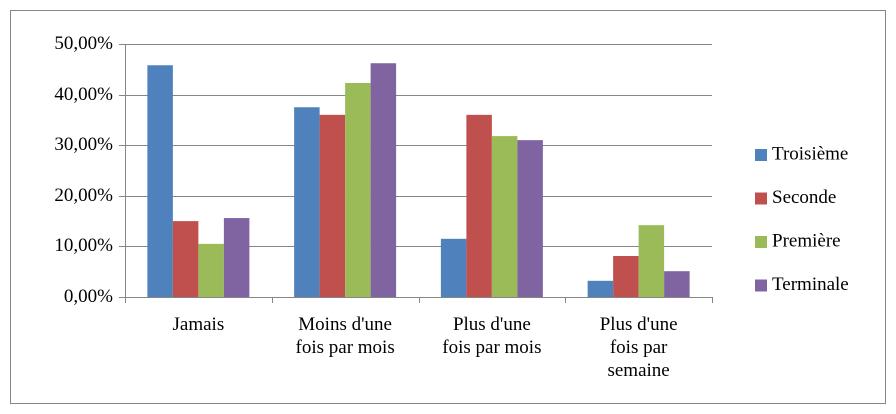 Image resolution: width=896 pixels, height=414 pixels. Describe the element at coordinates (83, 94) in the screenshot. I see `y-tick-label: 40,00%` at that location.